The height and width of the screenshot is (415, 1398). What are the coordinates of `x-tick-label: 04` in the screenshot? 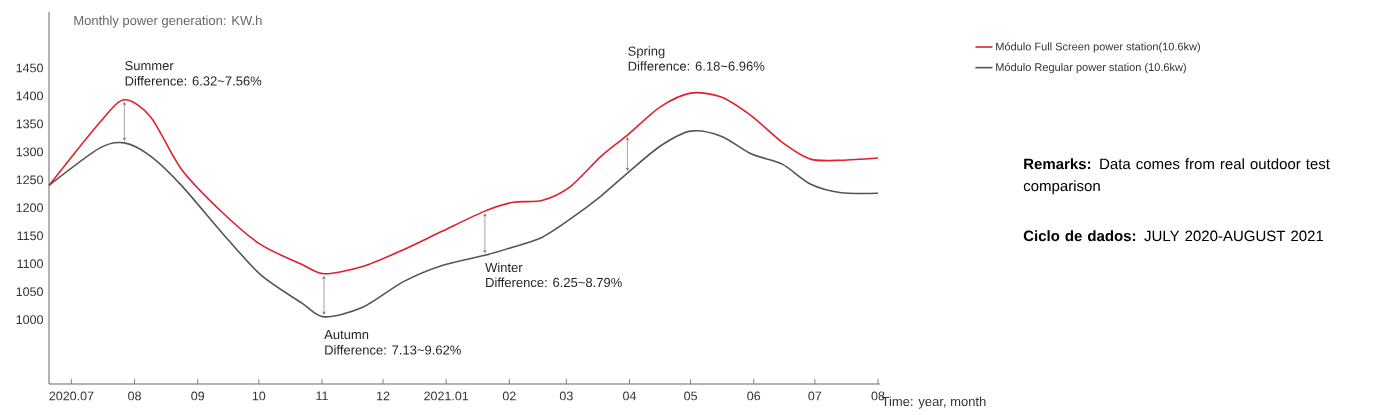 It's located at (630, 396).